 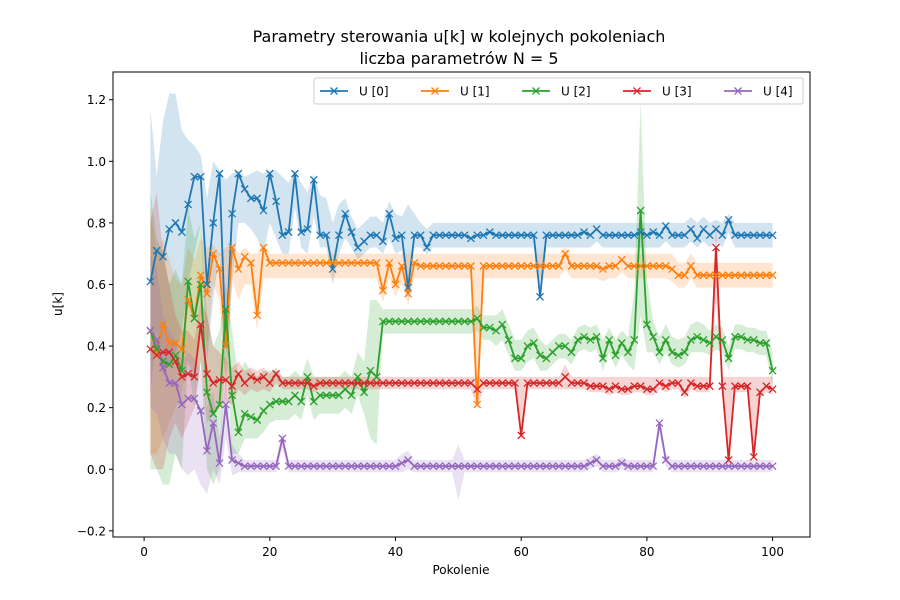 I want to click on x-tick-label: 80, so click(x=646, y=552).